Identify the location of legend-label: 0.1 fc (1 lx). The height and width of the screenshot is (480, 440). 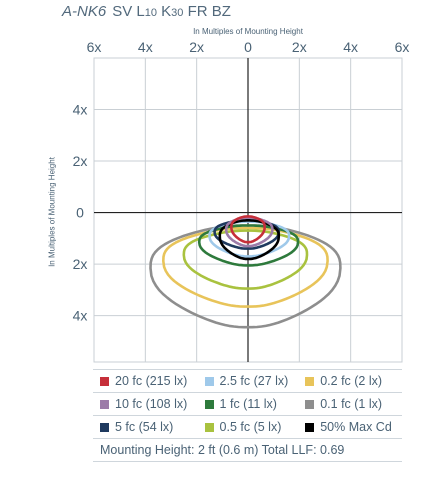
(351, 404).